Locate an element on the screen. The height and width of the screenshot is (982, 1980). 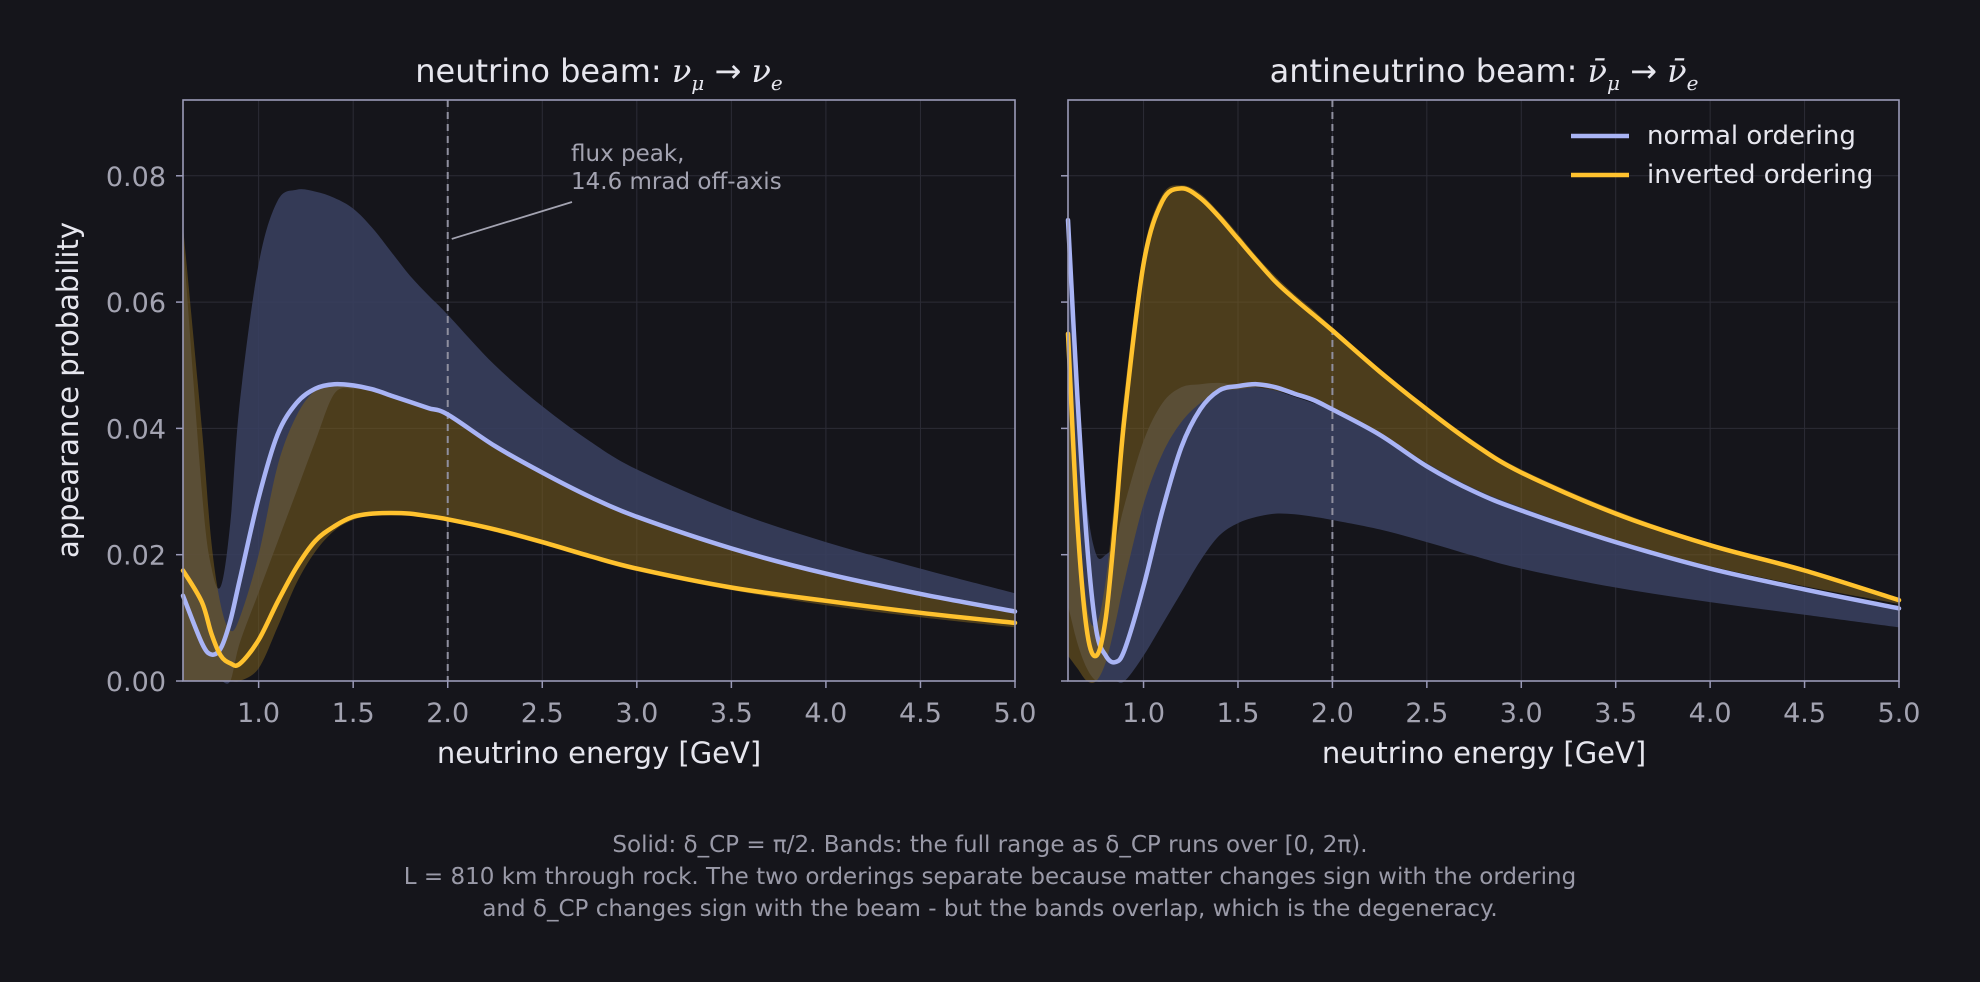
x-ticks-neutrino: 1.0 1.5 2.0 2.5 3.0 3.5 4.0 4.5 5.0 is located at coordinates (636, 705).